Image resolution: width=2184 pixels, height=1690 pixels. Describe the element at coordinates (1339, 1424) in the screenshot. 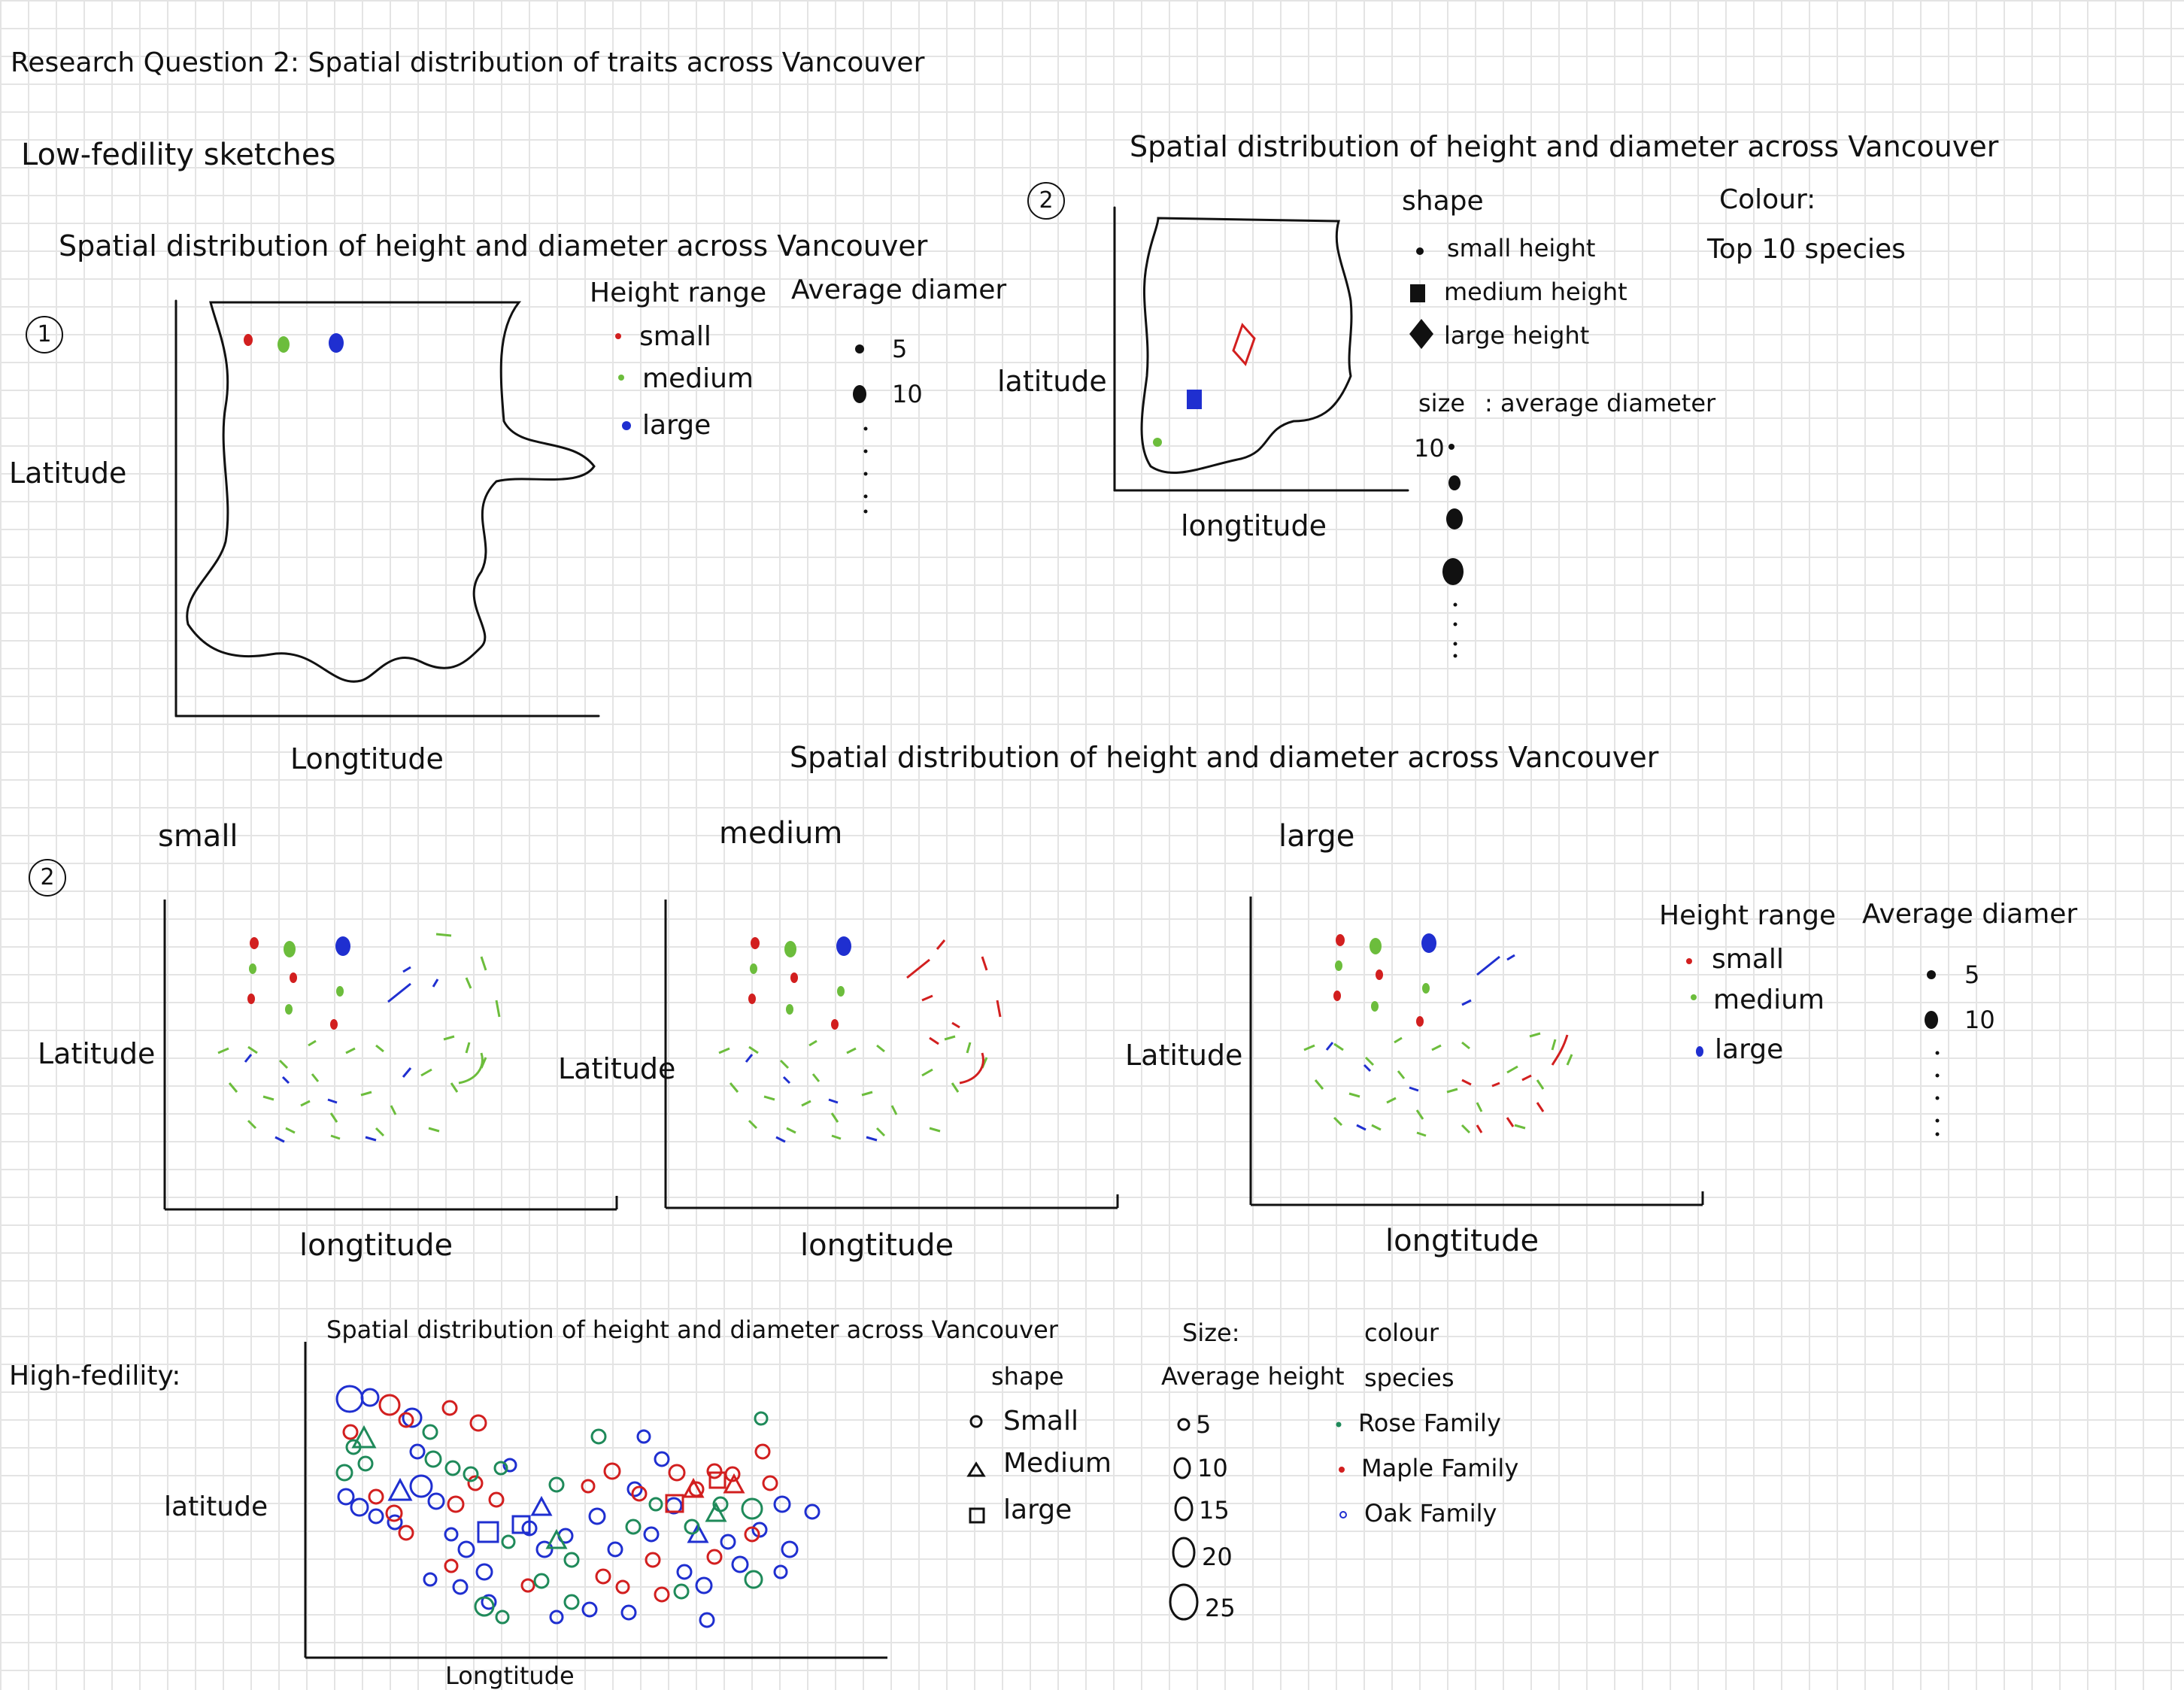

I see `high-colour-marker-rose` at that location.